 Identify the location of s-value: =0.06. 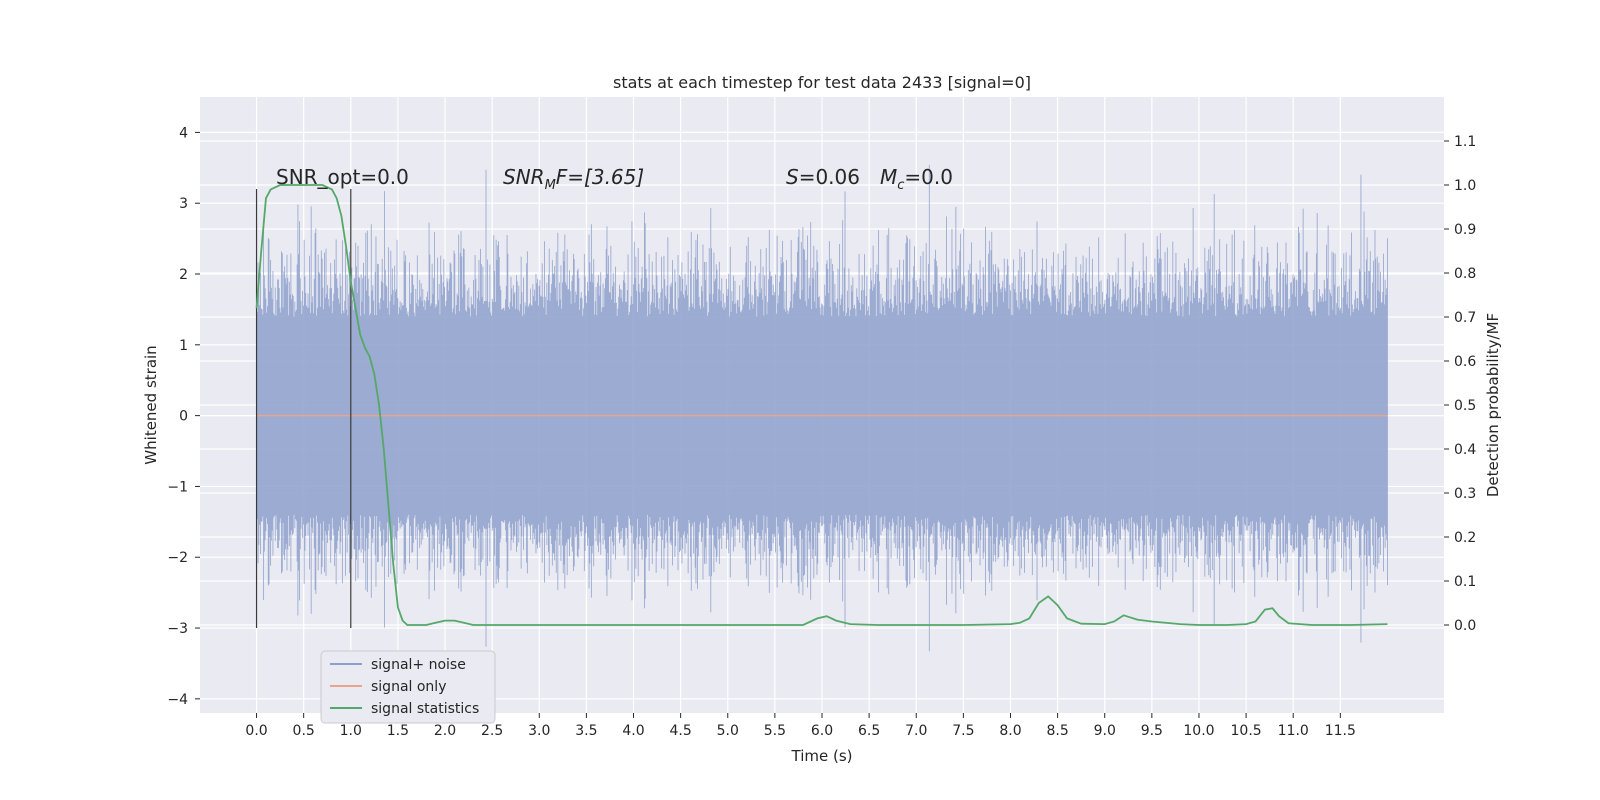
(829, 177).